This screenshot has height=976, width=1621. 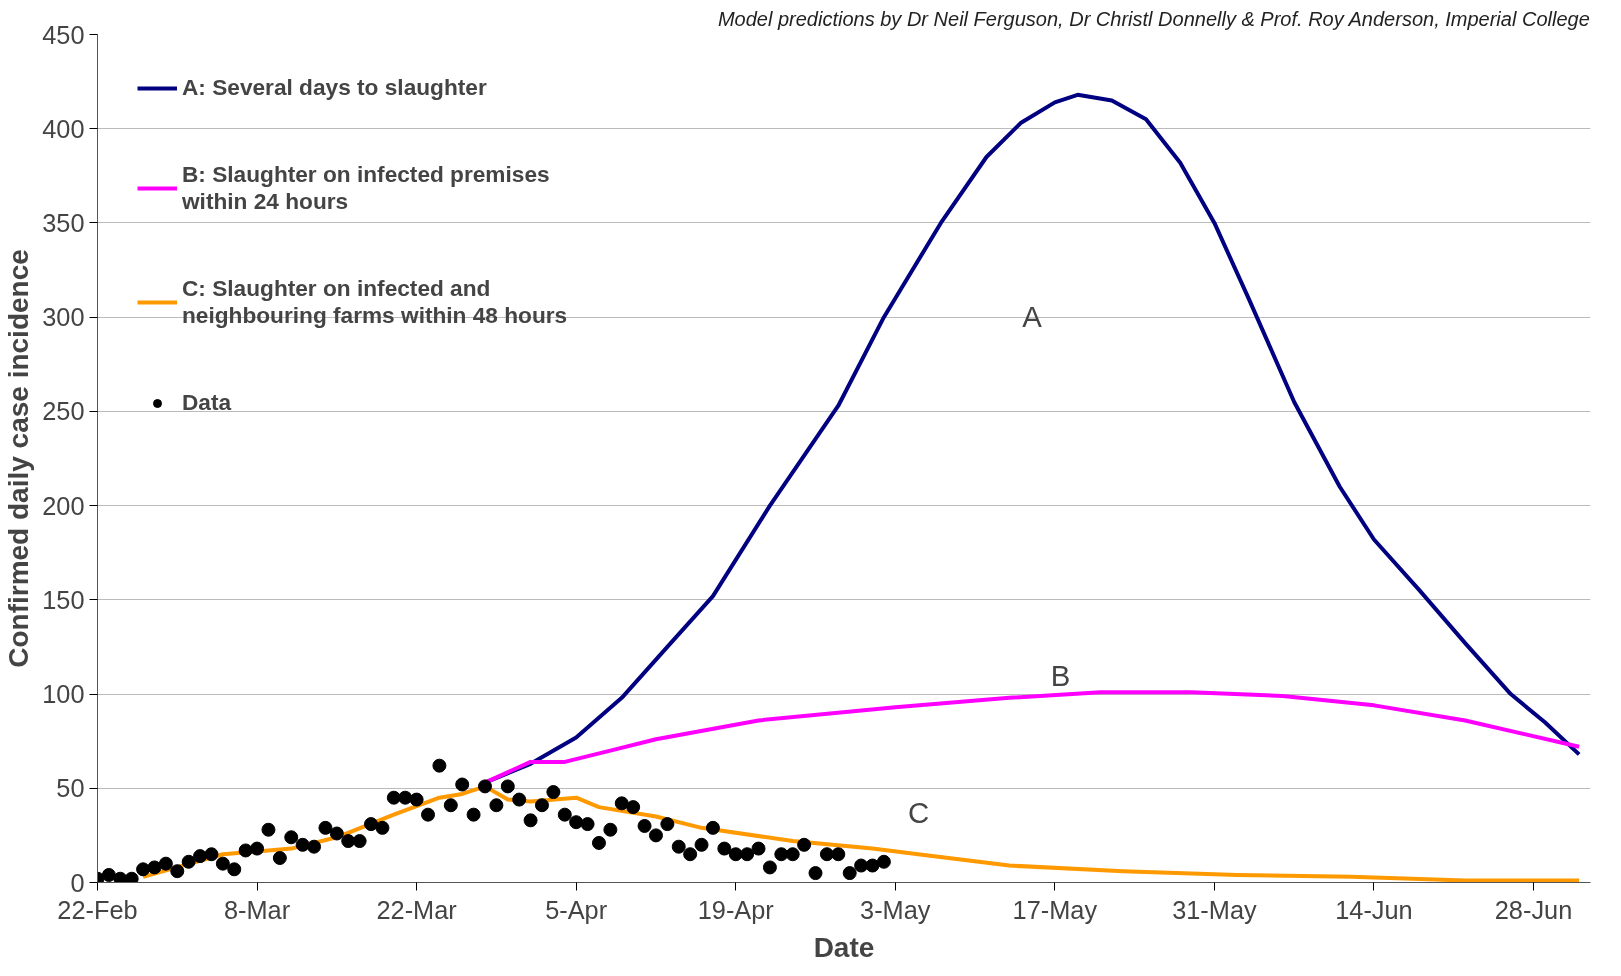 What do you see at coordinates (1153, 18) in the screenshot?
I see `chart-title: Model predictions by Dr Neil Ferguson, Dr Christl Donnelly & Prof. Roy Anderson, Imperial College` at bounding box center [1153, 18].